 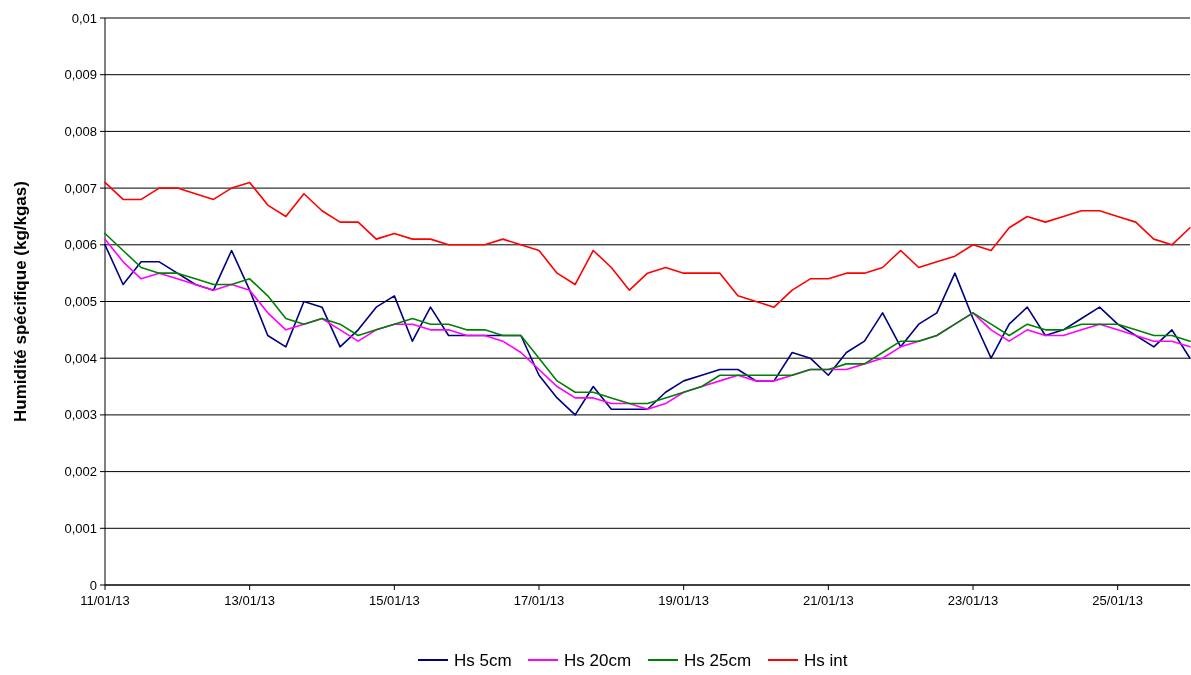 What do you see at coordinates (80, 528) in the screenshot?
I see `y-tick-label: 0,001` at bounding box center [80, 528].